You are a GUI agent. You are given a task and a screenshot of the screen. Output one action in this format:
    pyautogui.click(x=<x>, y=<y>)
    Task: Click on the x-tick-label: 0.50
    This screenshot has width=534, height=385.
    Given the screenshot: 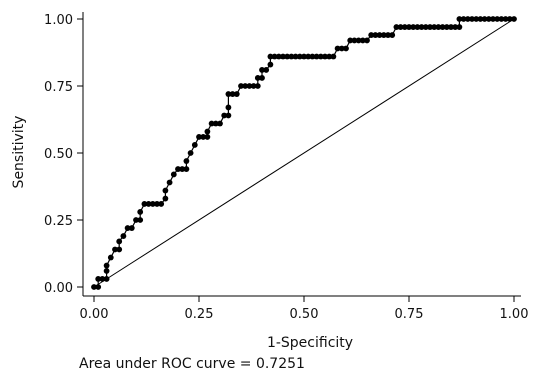 What is the action you would take?
    pyautogui.click(x=304, y=314)
    